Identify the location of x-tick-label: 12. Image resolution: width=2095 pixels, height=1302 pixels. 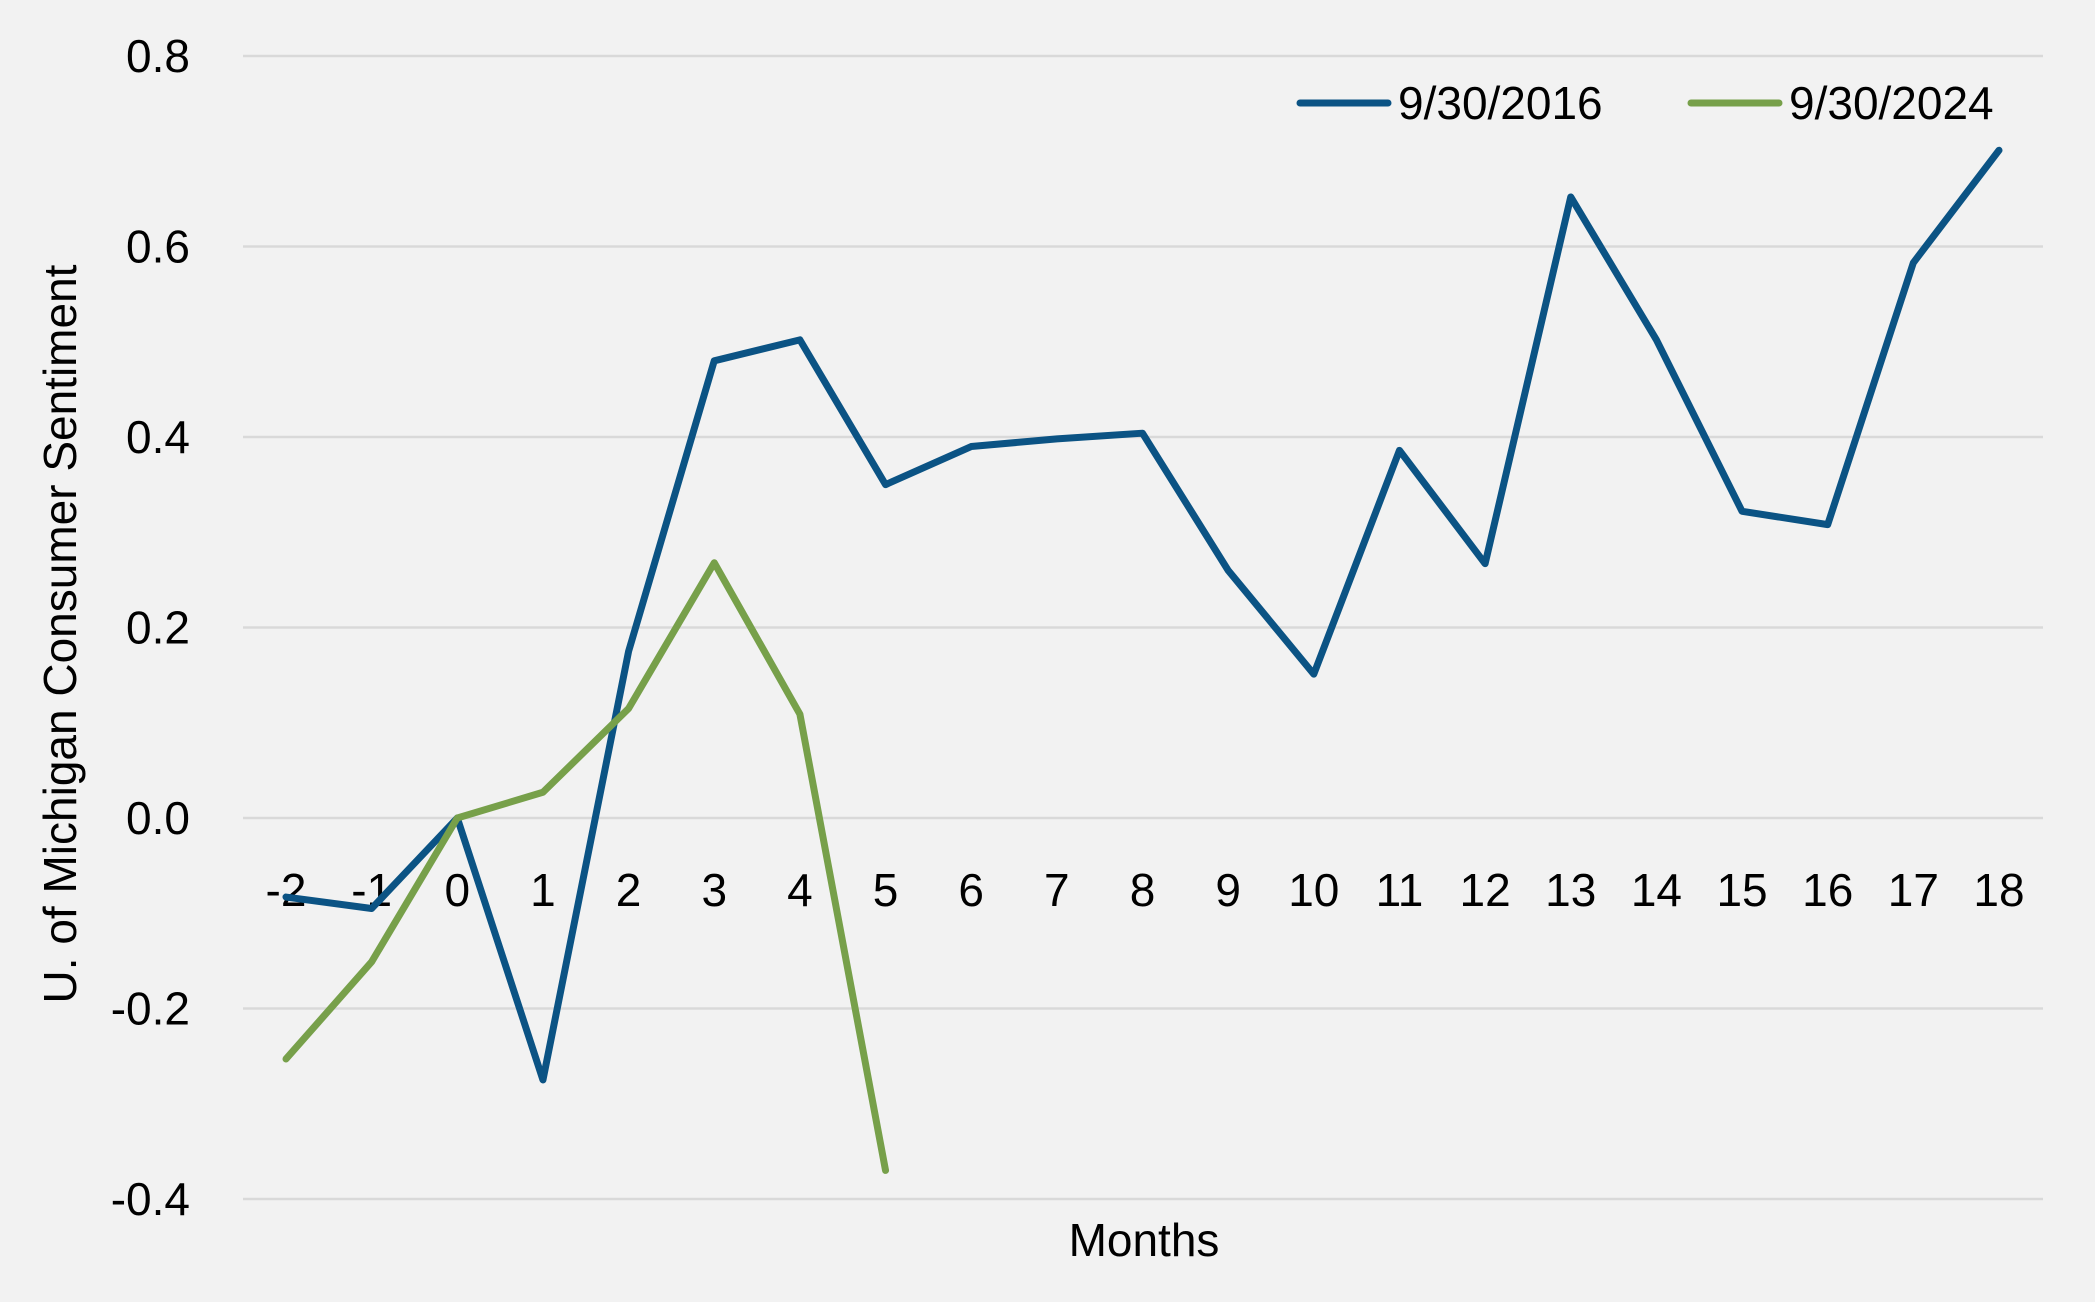
(1485, 890).